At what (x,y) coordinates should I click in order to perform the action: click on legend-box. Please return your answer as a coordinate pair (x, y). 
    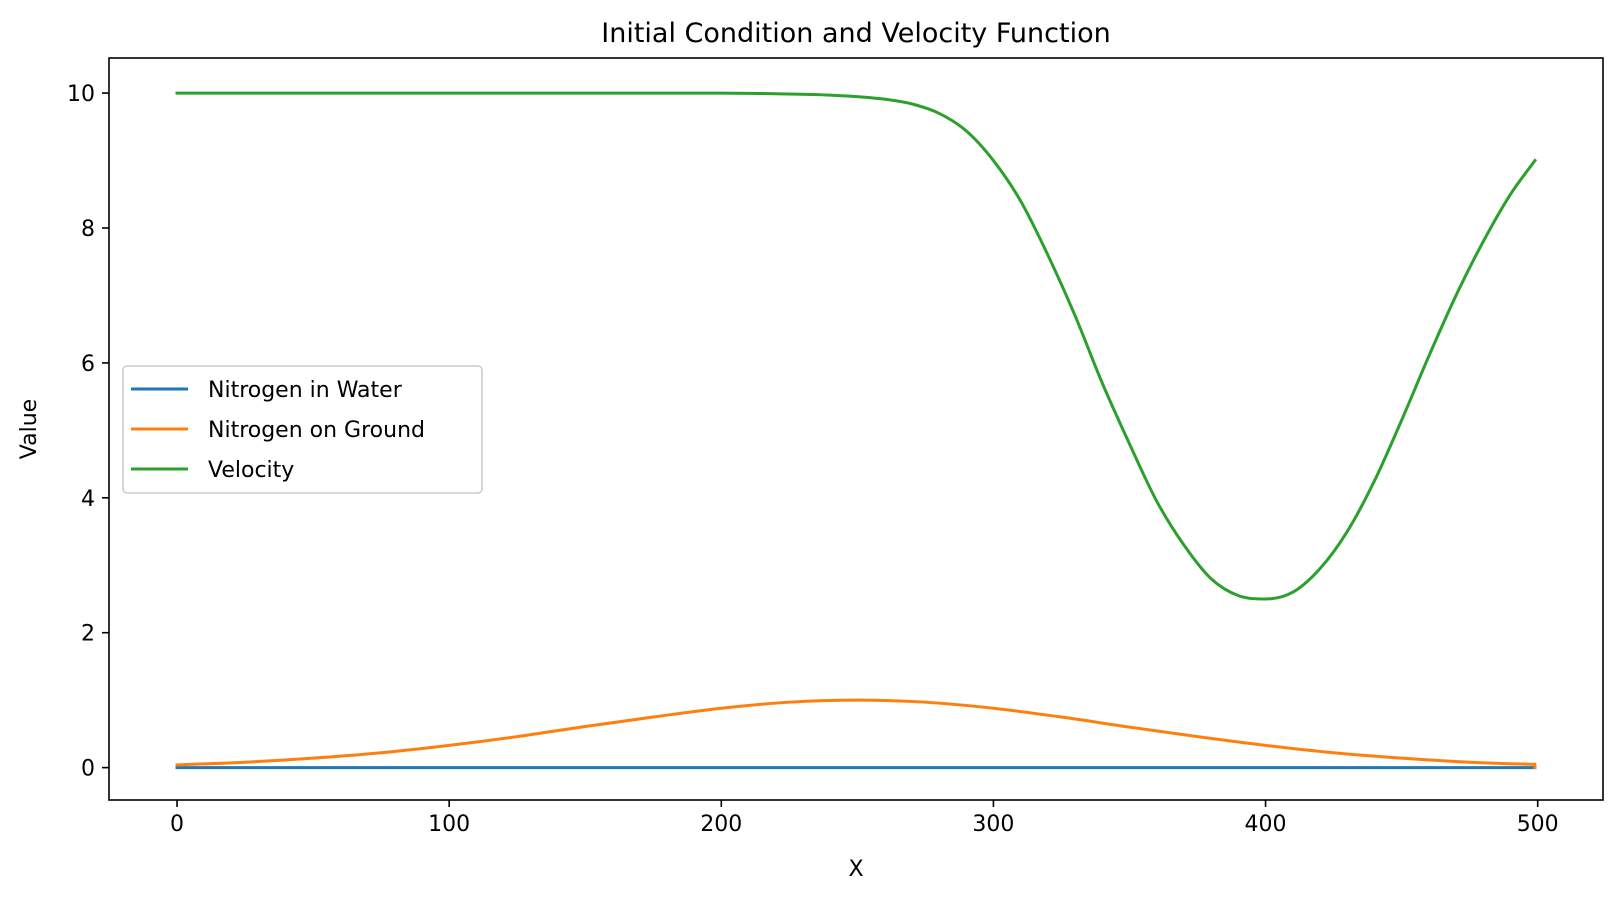
    Looking at the image, I should click on (302, 429).